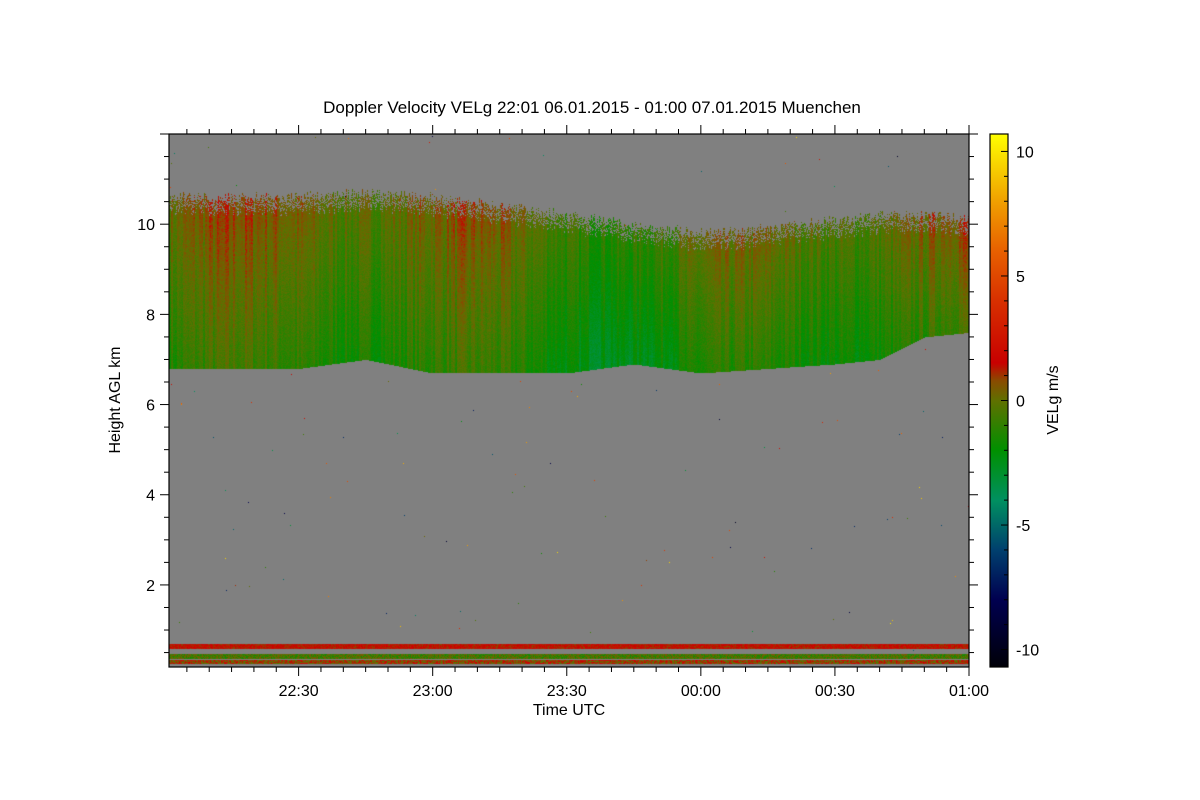 Image resolution: width=1200 pixels, height=800 pixels. Describe the element at coordinates (969, 691) in the screenshot. I see `x-tick-label: 01:00` at that location.